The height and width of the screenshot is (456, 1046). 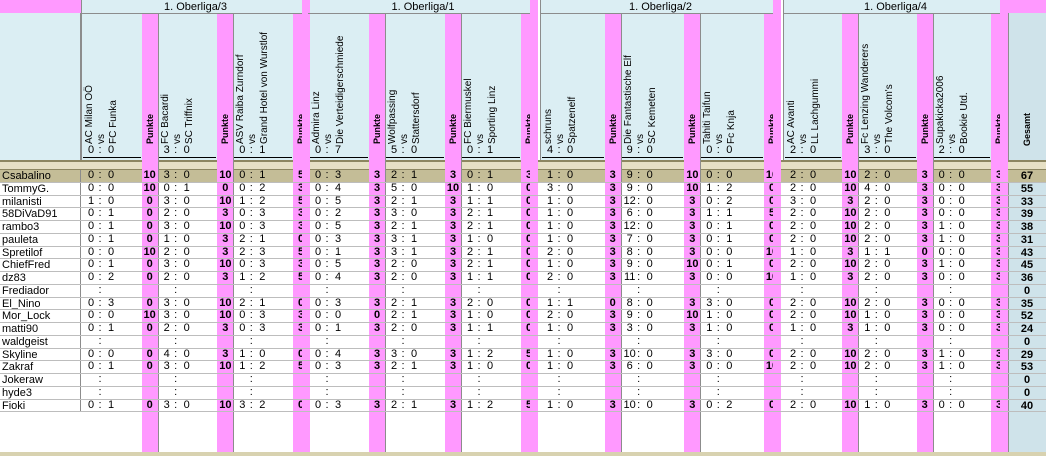 I want to click on tip-home-goals: 3, so click(x=394, y=239).